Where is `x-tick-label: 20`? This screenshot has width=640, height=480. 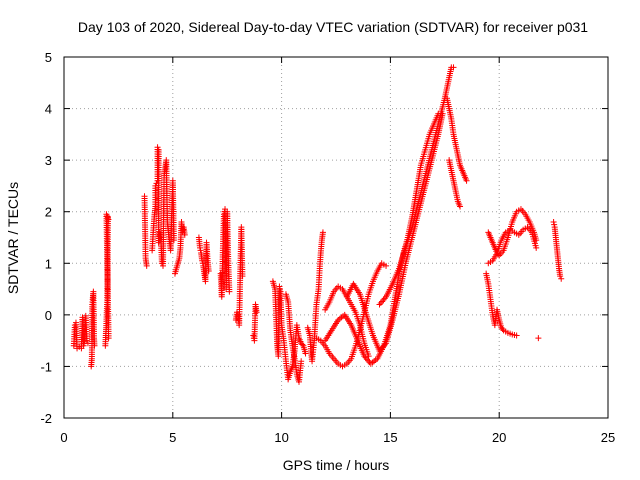
x-tick-label: 20 is located at coordinates (499, 437).